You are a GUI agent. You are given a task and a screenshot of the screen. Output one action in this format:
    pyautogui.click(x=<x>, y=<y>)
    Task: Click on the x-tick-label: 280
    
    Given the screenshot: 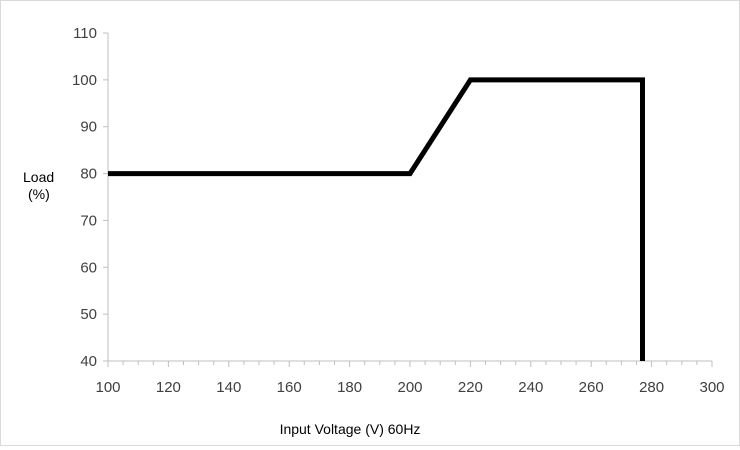 What is the action you would take?
    pyautogui.click(x=651, y=387)
    